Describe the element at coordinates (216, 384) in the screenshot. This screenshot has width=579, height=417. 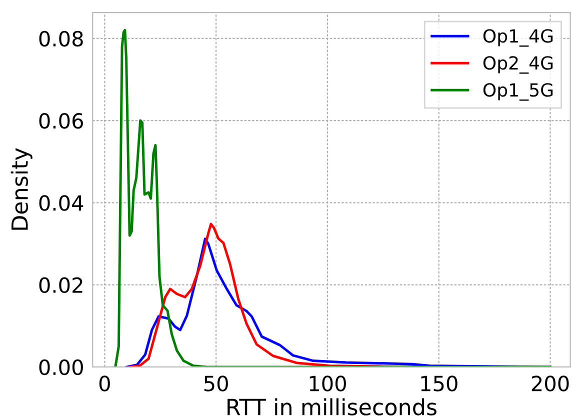
I see `x-tick-label: 50` at that location.